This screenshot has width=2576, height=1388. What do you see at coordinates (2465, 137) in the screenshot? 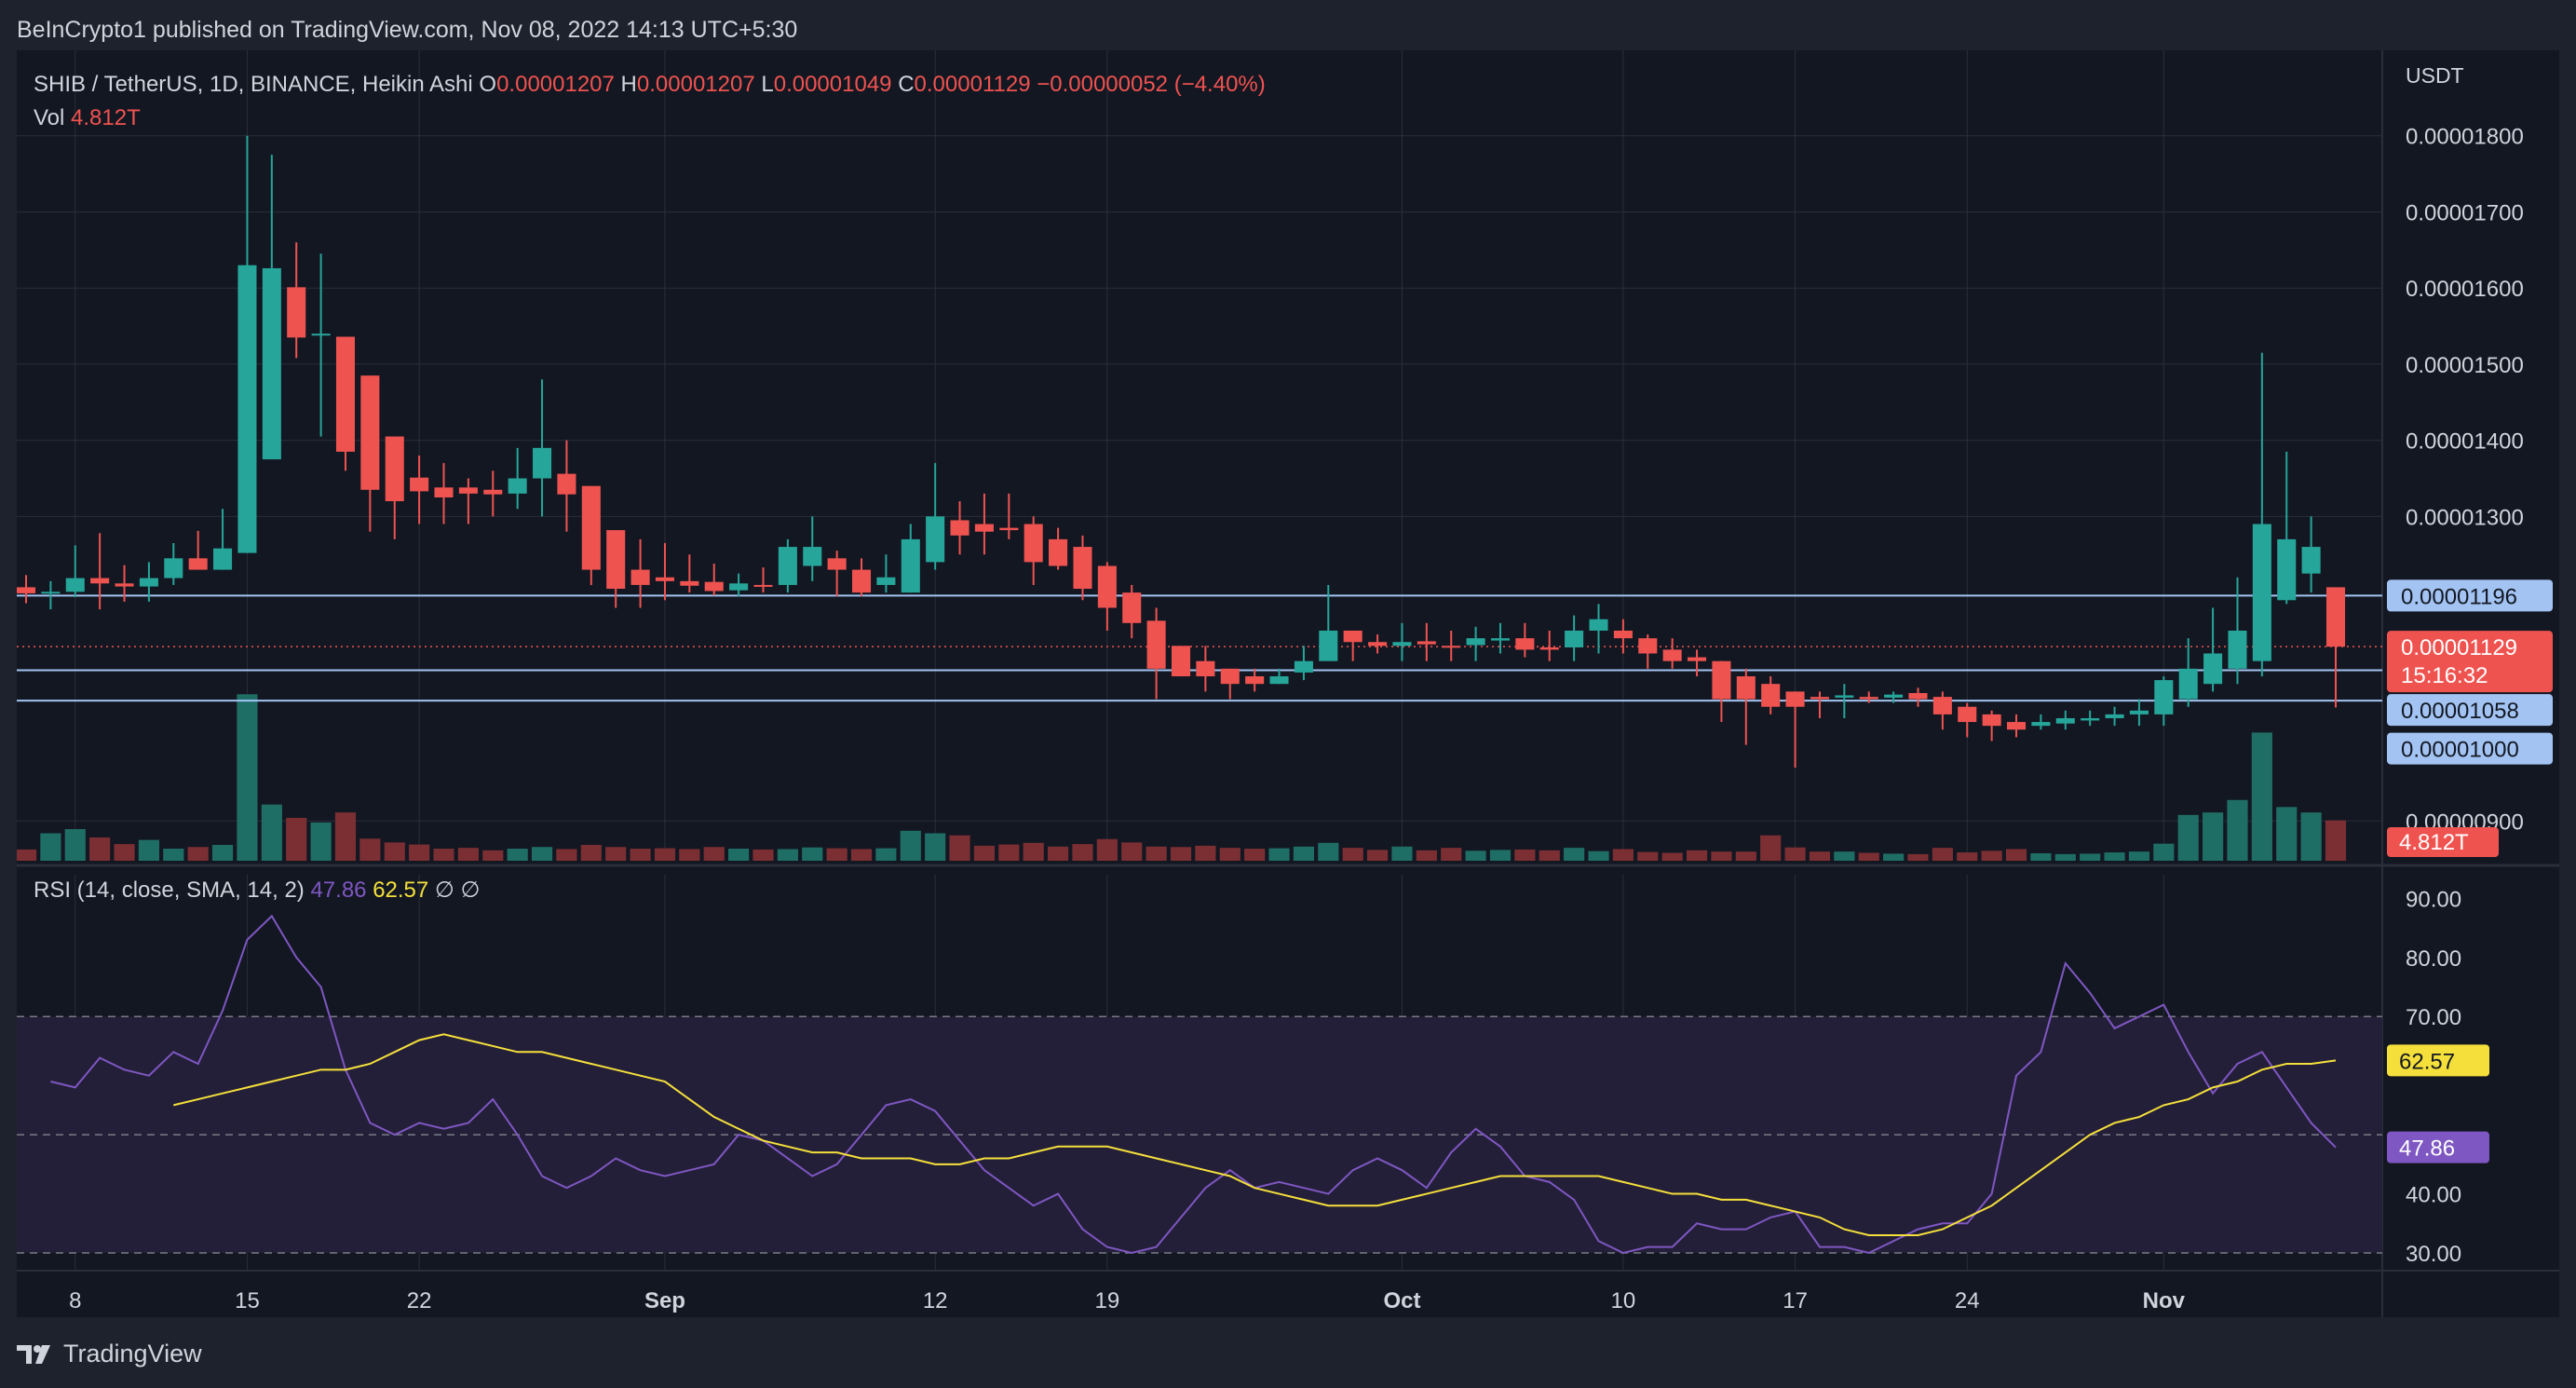
I see `y-tick-label: 0.00001800` at bounding box center [2465, 137].